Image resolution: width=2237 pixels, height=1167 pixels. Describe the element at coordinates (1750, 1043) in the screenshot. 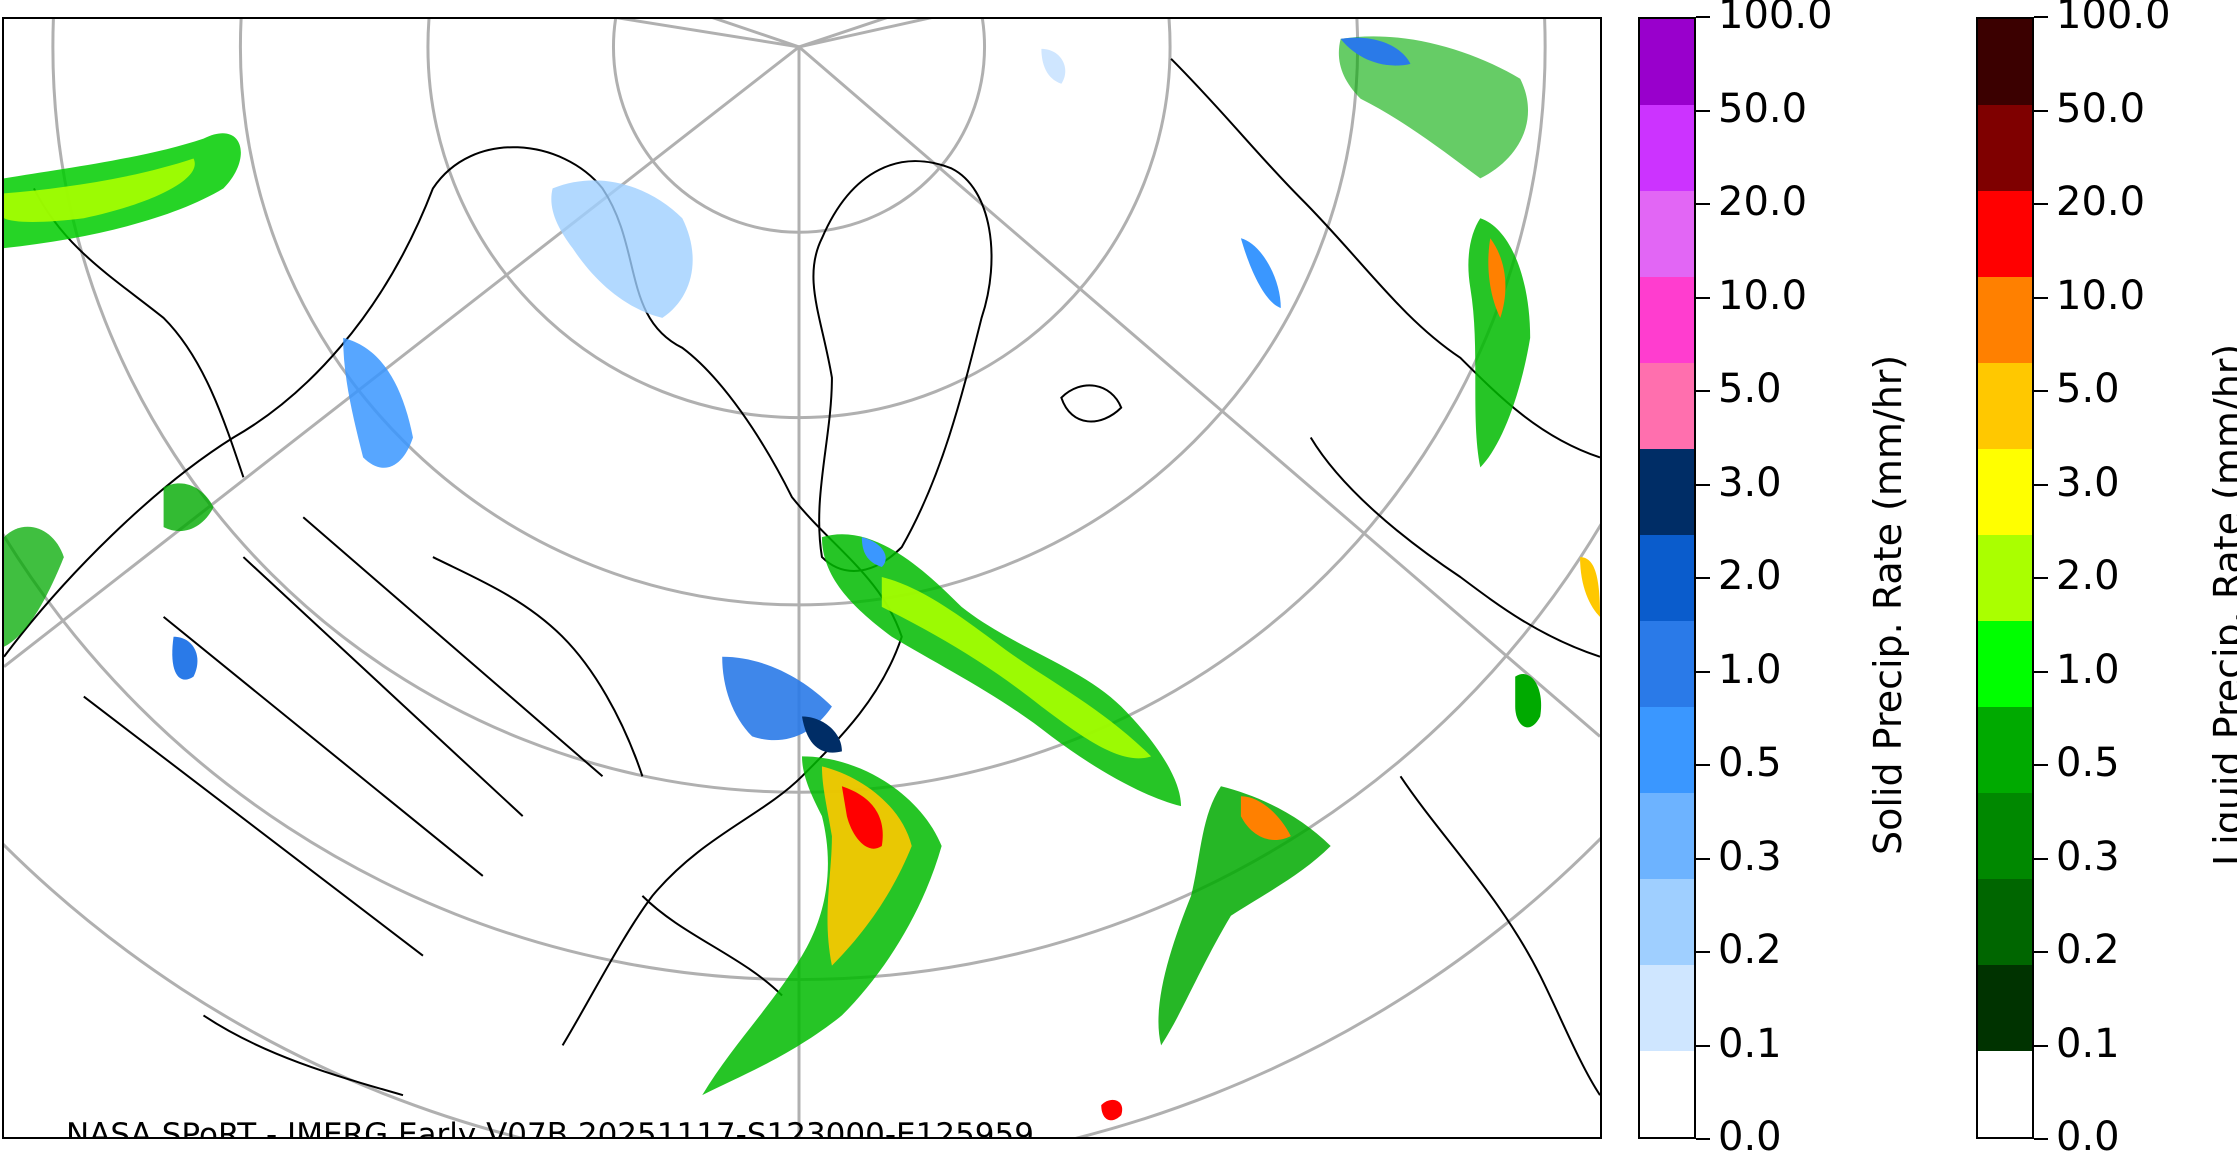

I see `solid-tick-label: 0.1` at that location.